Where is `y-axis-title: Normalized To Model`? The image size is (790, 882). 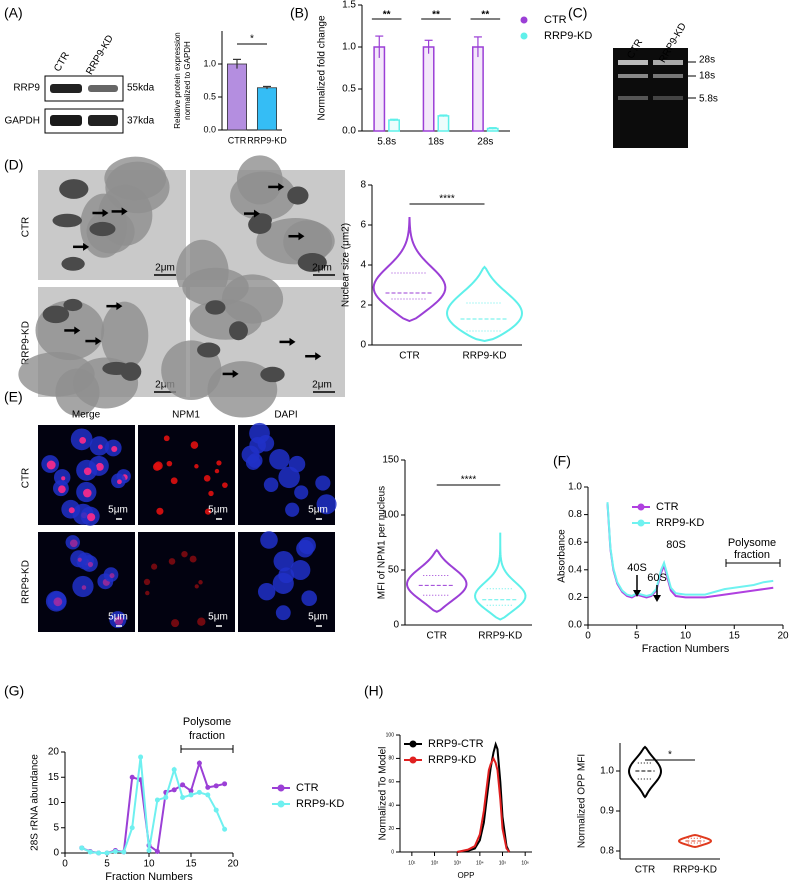
y-axis-title: Normalized To Model is located at coordinates (383, 794).